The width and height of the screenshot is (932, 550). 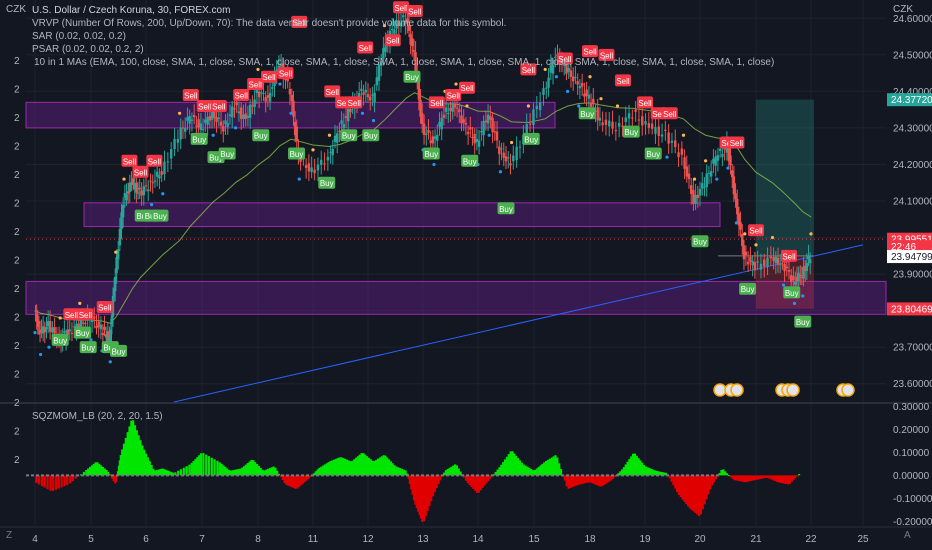 What do you see at coordinates (9, 535) in the screenshot?
I see `timezone-button: Z` at bounding box center [9, 535].